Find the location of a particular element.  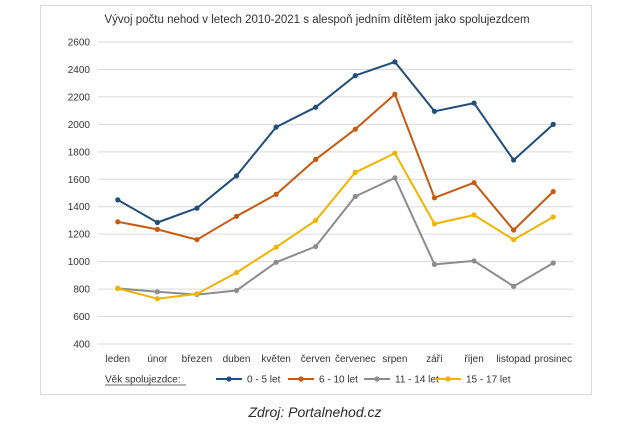

y-tick-label: 2400 is located at coordinates (79, 70).